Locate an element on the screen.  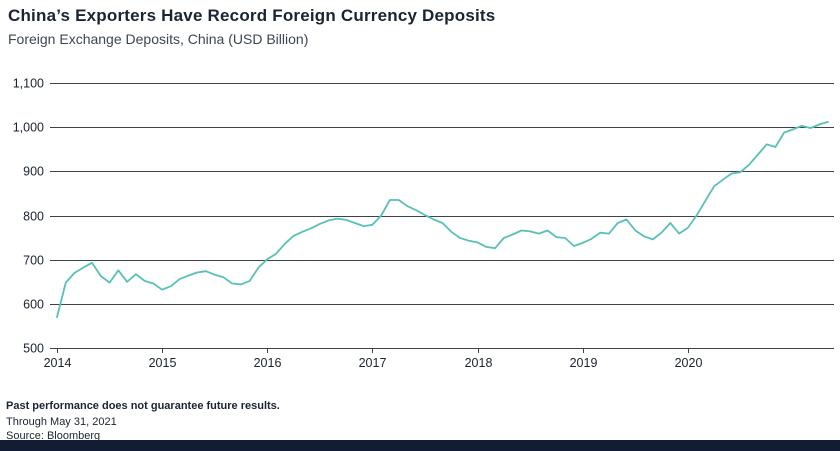
y-axis-label-700: 700 is located at coordinates (33, 261).